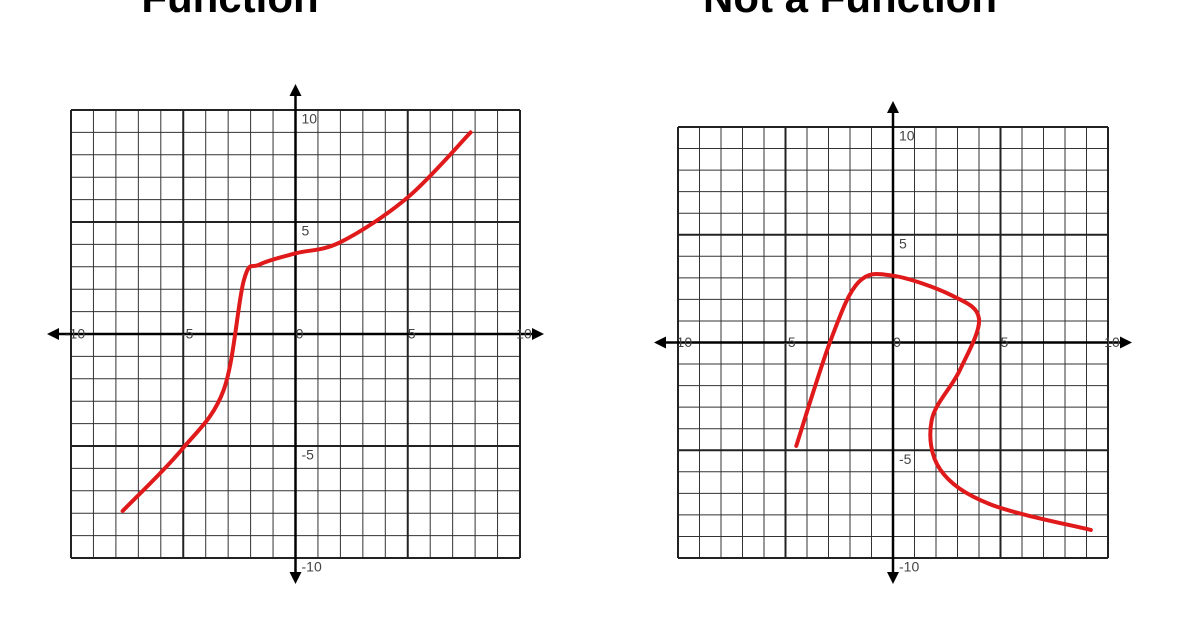 The height and width of the screenshot is (628, 1196). I want to click on chart-title: Function, so click(229, 10).